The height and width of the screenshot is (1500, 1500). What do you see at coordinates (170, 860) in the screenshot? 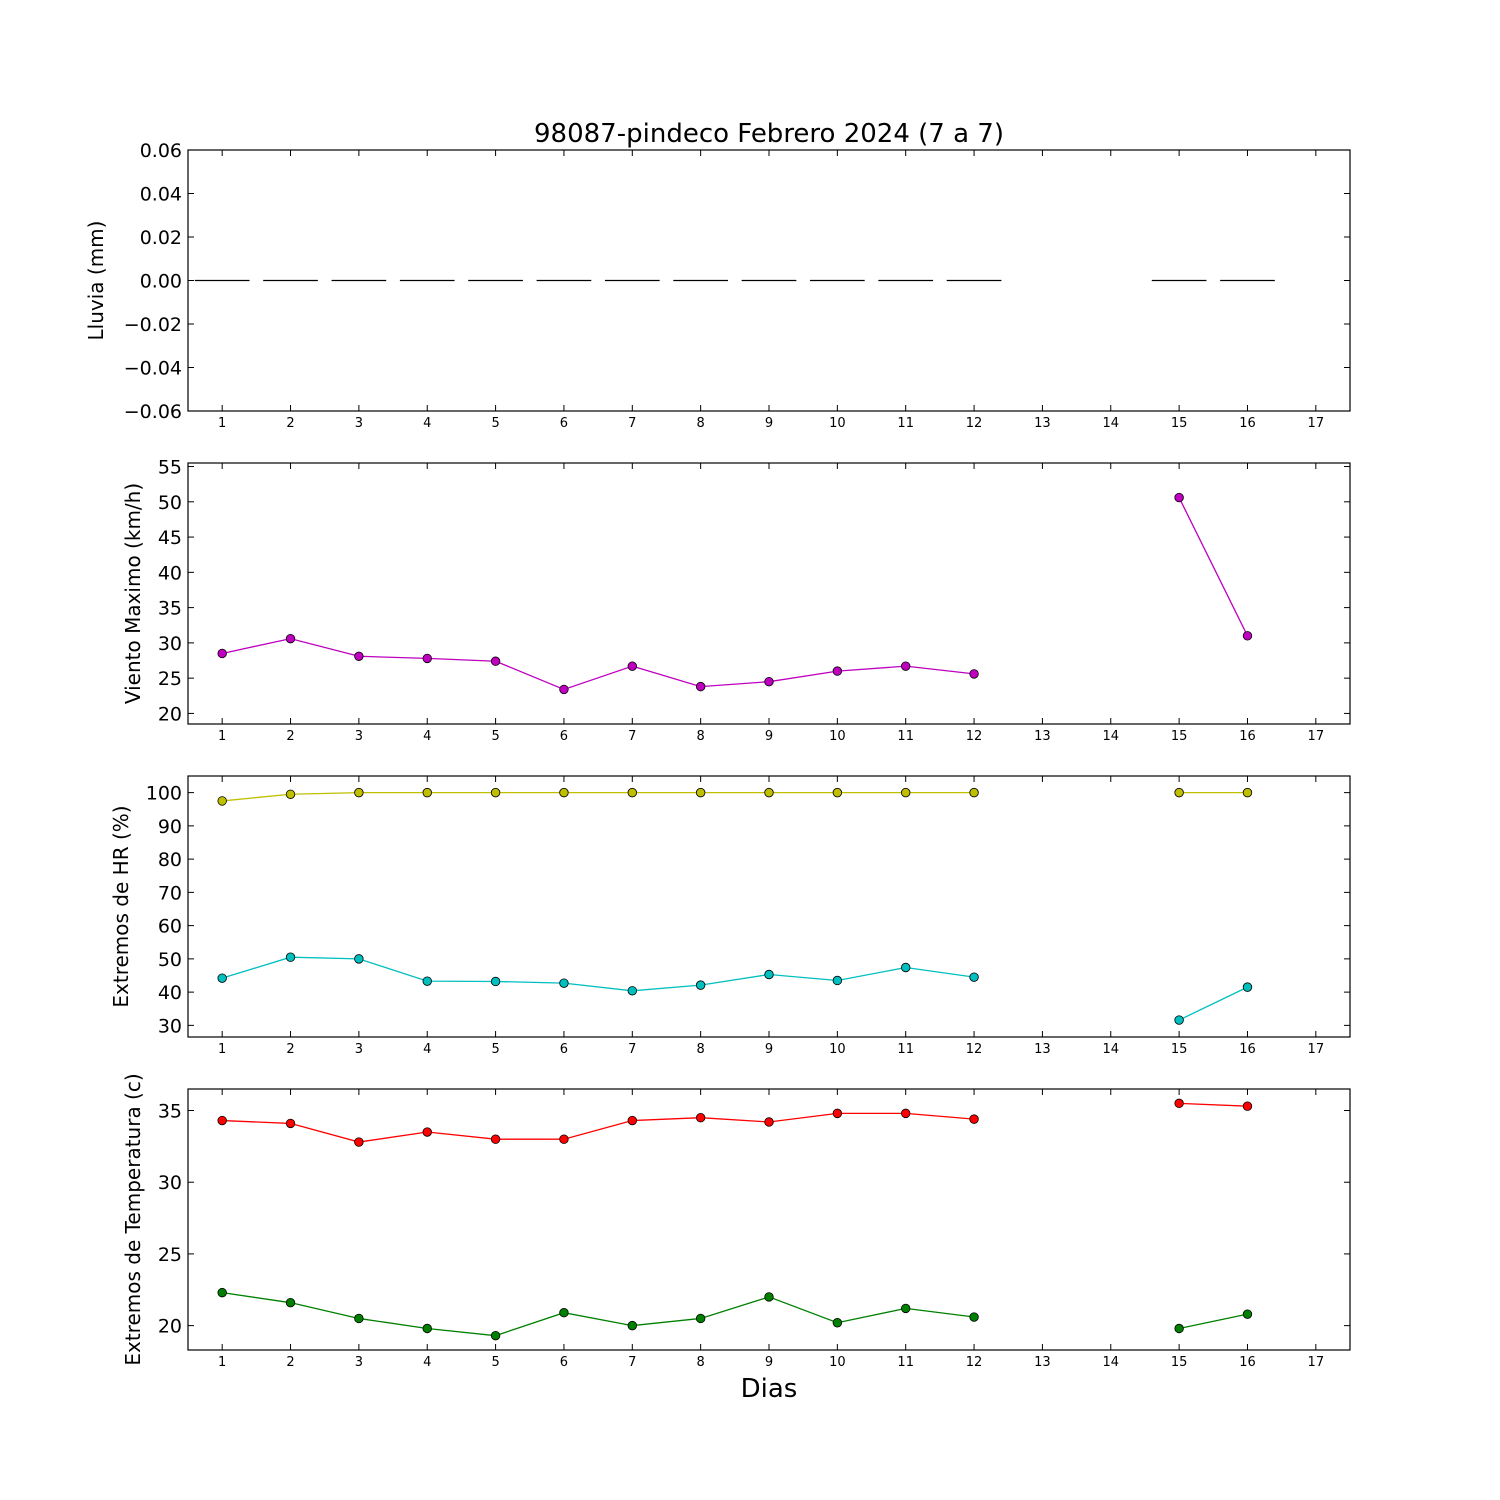
I see `y-tick-label: 80` at bounding box center [170, 860].